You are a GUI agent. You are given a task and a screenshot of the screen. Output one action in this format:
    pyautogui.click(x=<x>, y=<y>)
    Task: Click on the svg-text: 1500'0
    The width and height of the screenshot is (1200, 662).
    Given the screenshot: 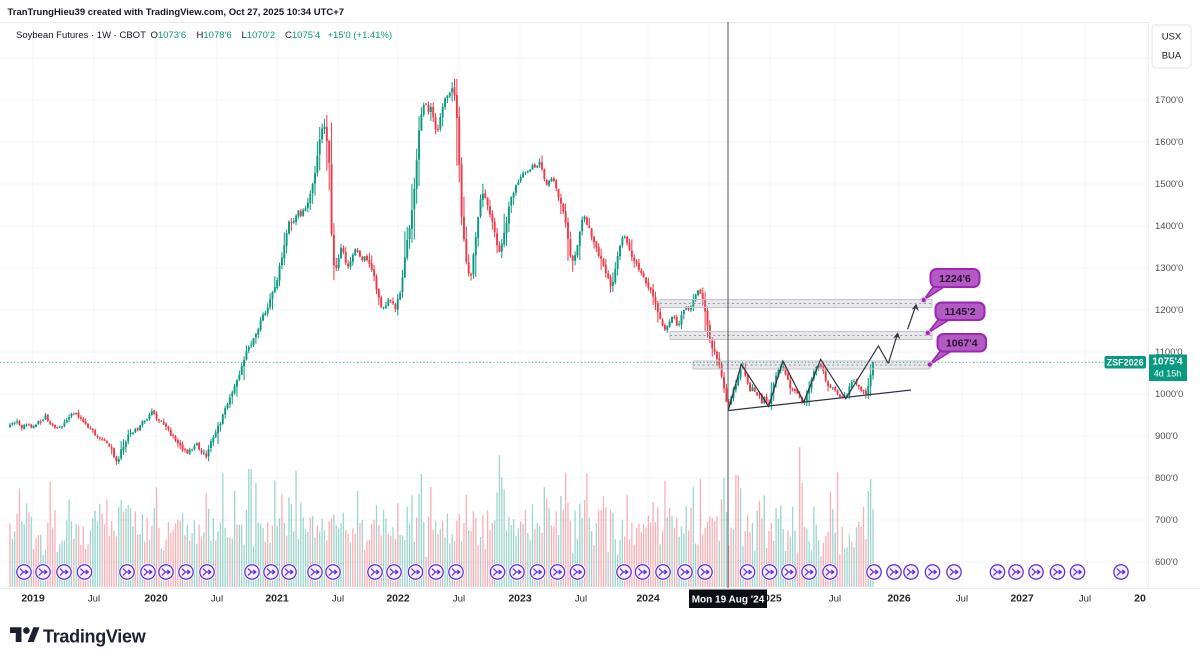 What is the action you would take?
    pyautogui.click(x=1169, y=184)
    